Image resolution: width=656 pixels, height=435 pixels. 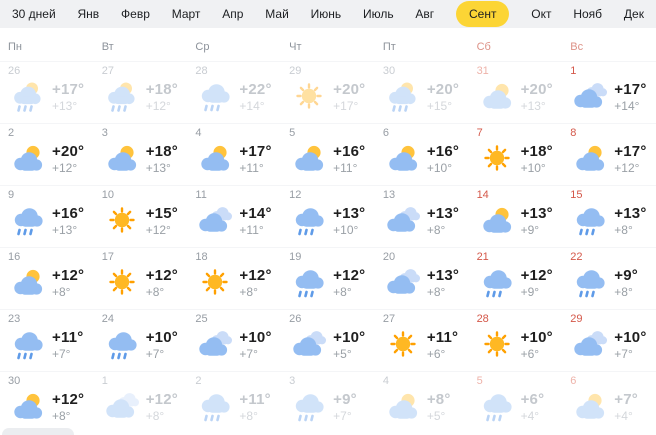 What do you see at coordinates (515, 154) in the screenshot?
I see `calendar-cell: 7 +18° +10°` at bounding box center [515, 154].